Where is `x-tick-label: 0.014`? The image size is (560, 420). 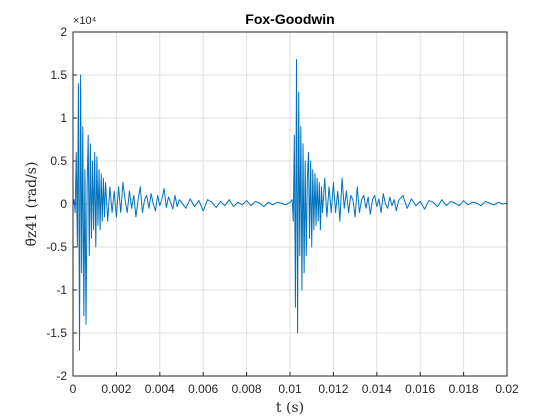
x-tick-label: 0.014 is located at coordinates (377, 389).